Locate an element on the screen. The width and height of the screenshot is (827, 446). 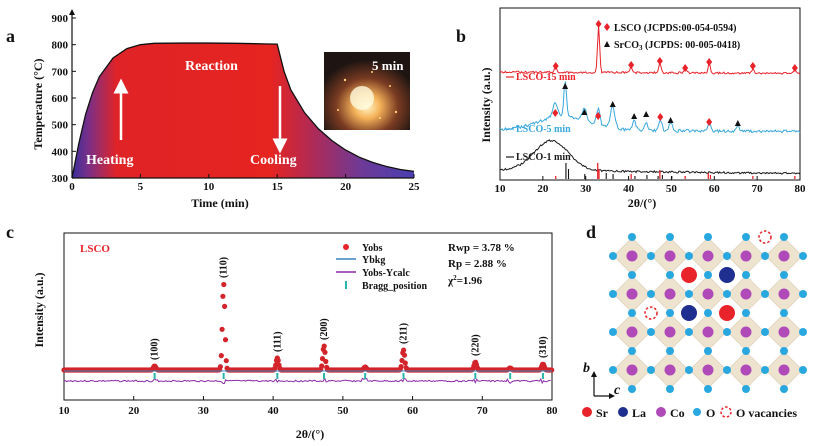
b-series-label: LSCO-5 min is located at coordinates (543, 129).